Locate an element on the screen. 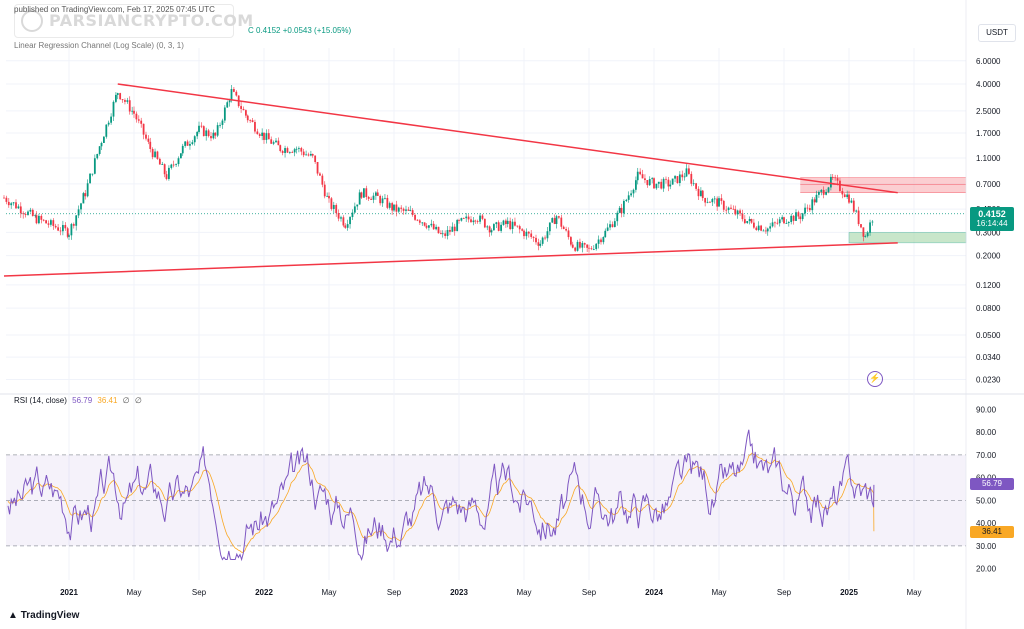 This screenshot has width=1024, height=629. rsi-ma-tag: 36.41 is located at coordinates (992, 532).